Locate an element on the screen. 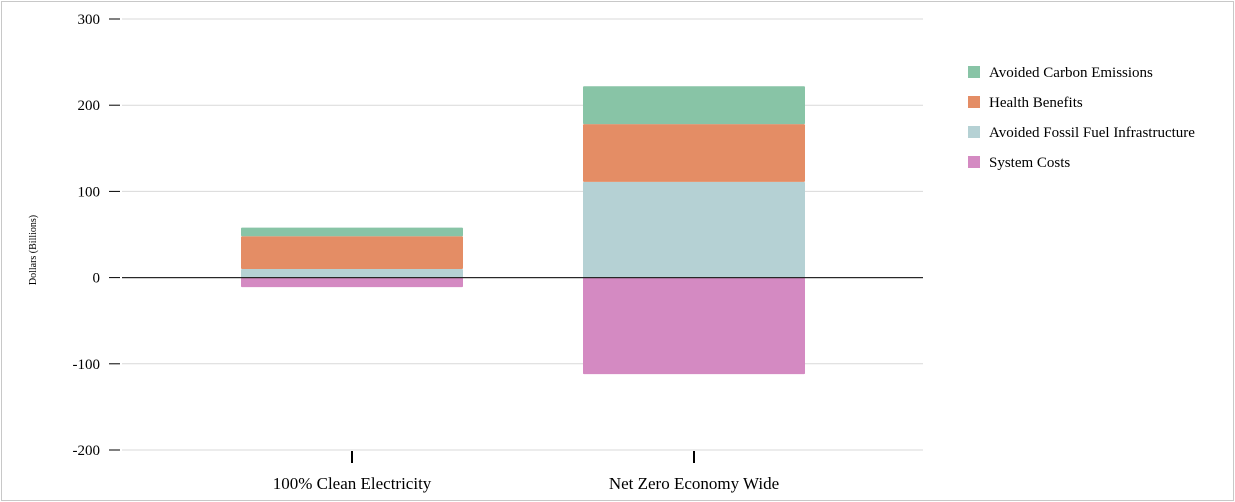 Image resolution: width=1235 pixels, height=502 pixels. legend-label: Avoided Fossil Fuel Infrastructure is located at coordinates (1092, 133).